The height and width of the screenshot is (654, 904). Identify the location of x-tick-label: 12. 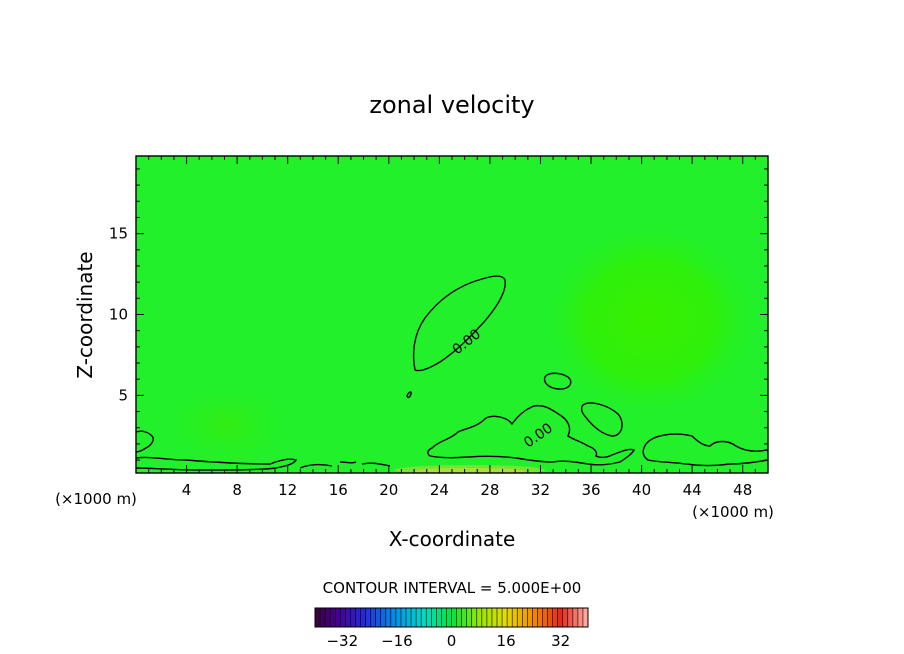
(287, 490).